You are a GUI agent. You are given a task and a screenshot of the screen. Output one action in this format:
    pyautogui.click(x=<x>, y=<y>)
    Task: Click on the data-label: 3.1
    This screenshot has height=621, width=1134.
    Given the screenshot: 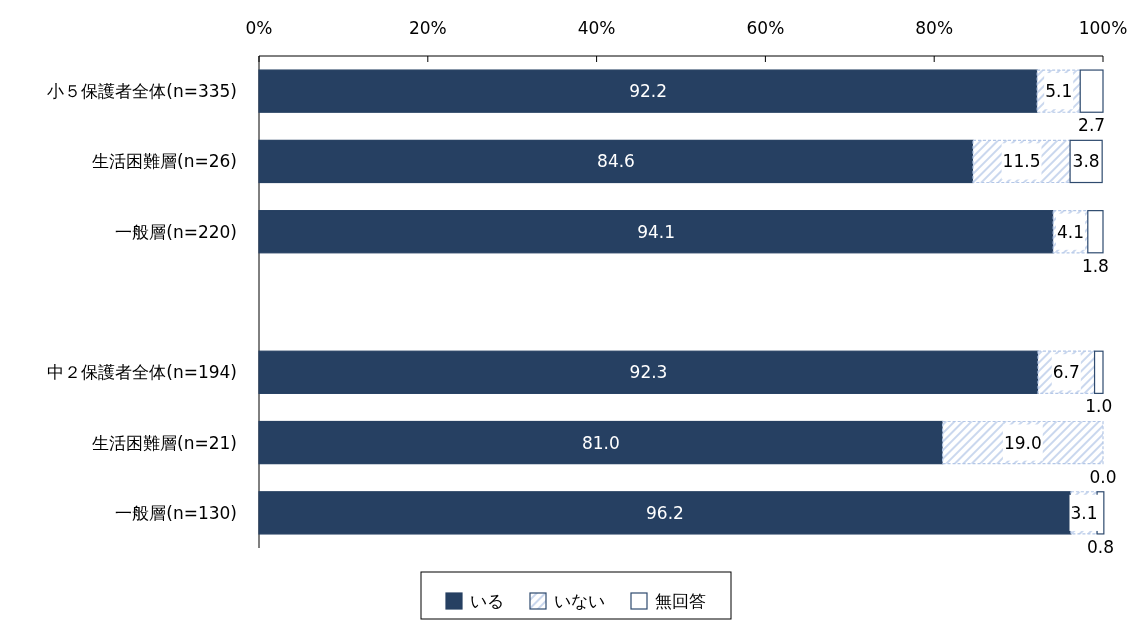 What is the action you would take?
    pyautogui.click(x=1084, y=512)
    